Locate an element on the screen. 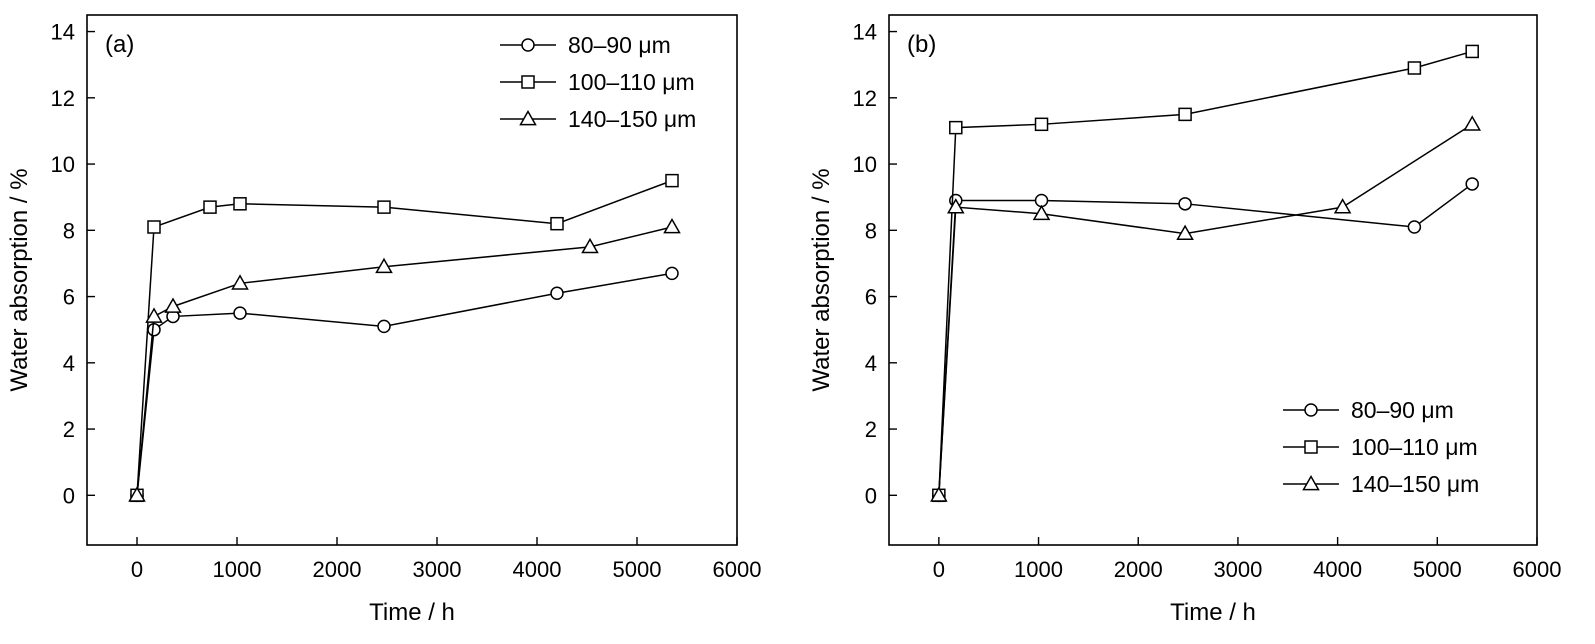 The width and height of the screenshot is (1595, 644). panel-label: (b) is located at coordinates (921, 44).